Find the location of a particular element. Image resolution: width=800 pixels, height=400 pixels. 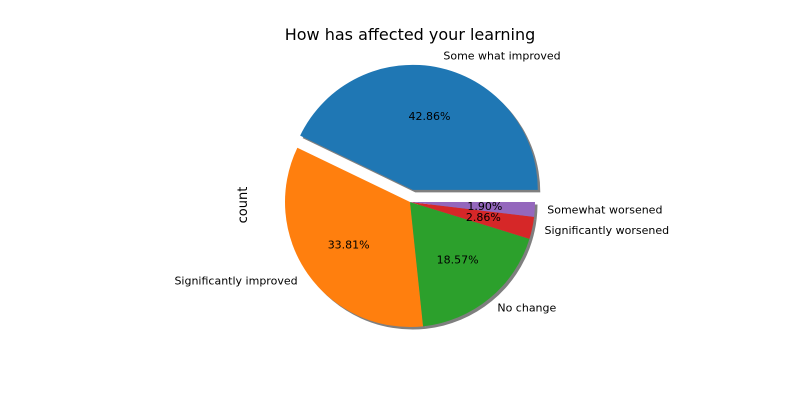

chart-title: How has affected your learning is located at coordinates (410, 34).